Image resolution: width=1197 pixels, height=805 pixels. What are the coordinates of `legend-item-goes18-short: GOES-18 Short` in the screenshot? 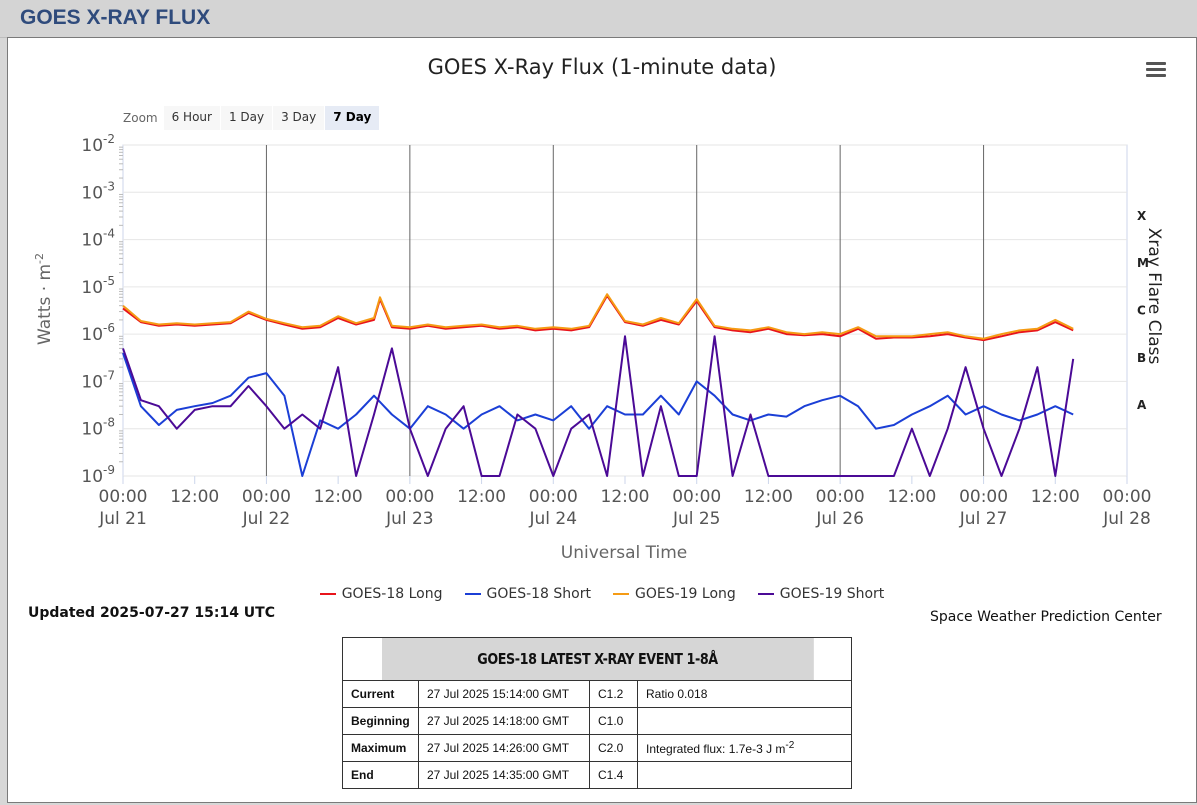 It's located at (528, 594).